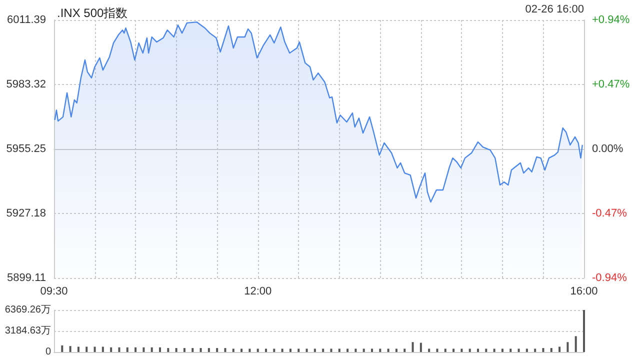 Image resolution: width=640 pixels, height=360 pixels. What do you see at coordinates (610, 278) in the screenshot?
I see `y2-tick-label: -0.94%` at bounding box center [610, 278].